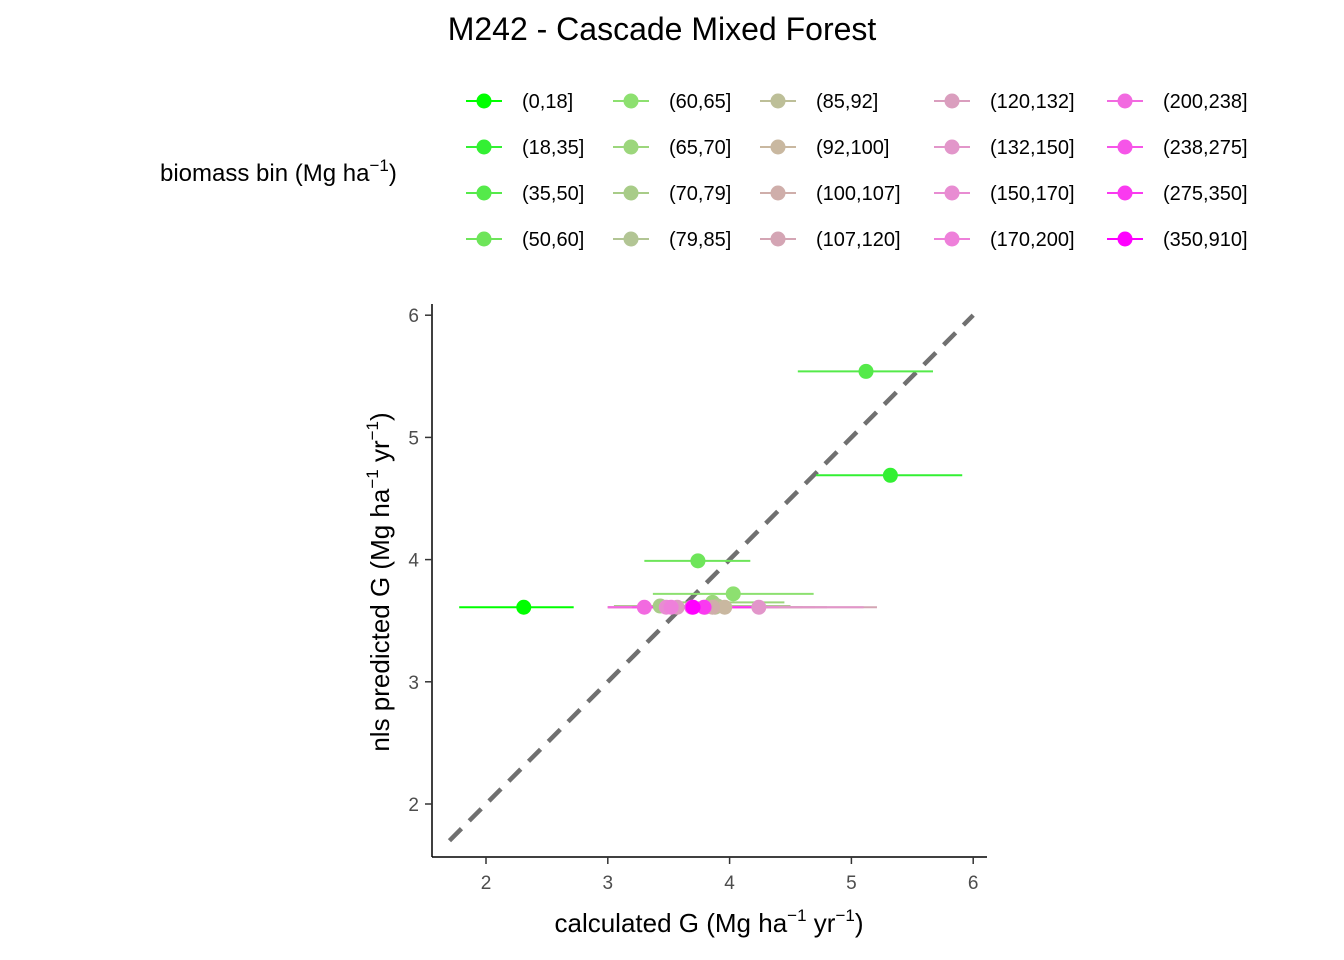  What do you see at coordinates (700, 240) in the screenshot?
I see `legend-label: (79,85]` at bounding box center [700, 240].